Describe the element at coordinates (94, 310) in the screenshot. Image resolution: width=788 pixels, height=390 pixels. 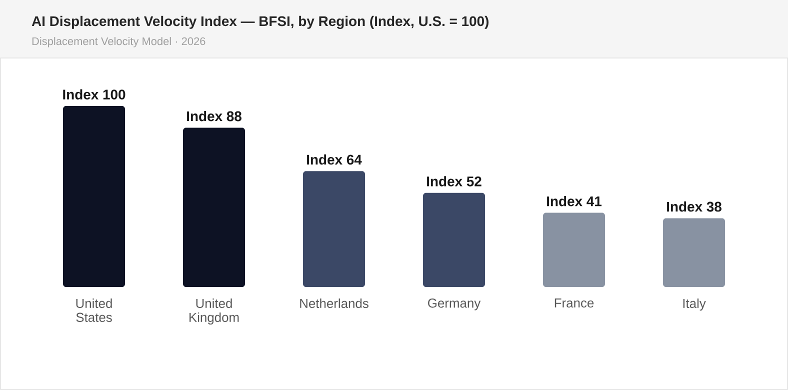
I see `x-tick-label: United States` at that location.